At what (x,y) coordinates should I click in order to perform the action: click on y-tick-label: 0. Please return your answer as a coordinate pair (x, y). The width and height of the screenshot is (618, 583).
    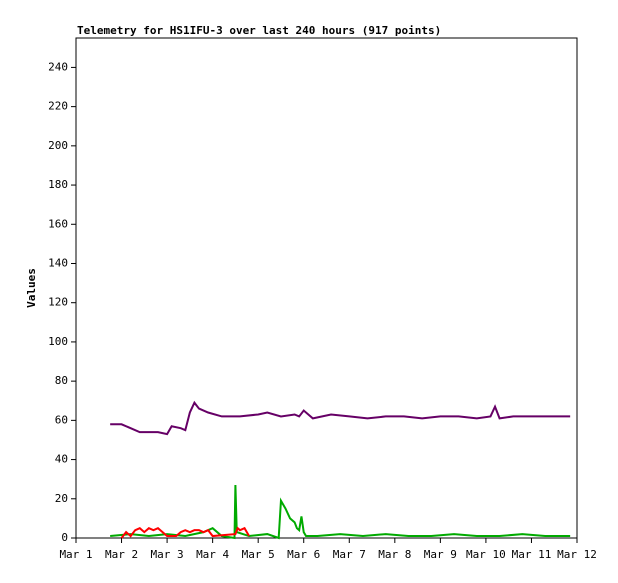
    Looking at the image, I should click on (64, 537).